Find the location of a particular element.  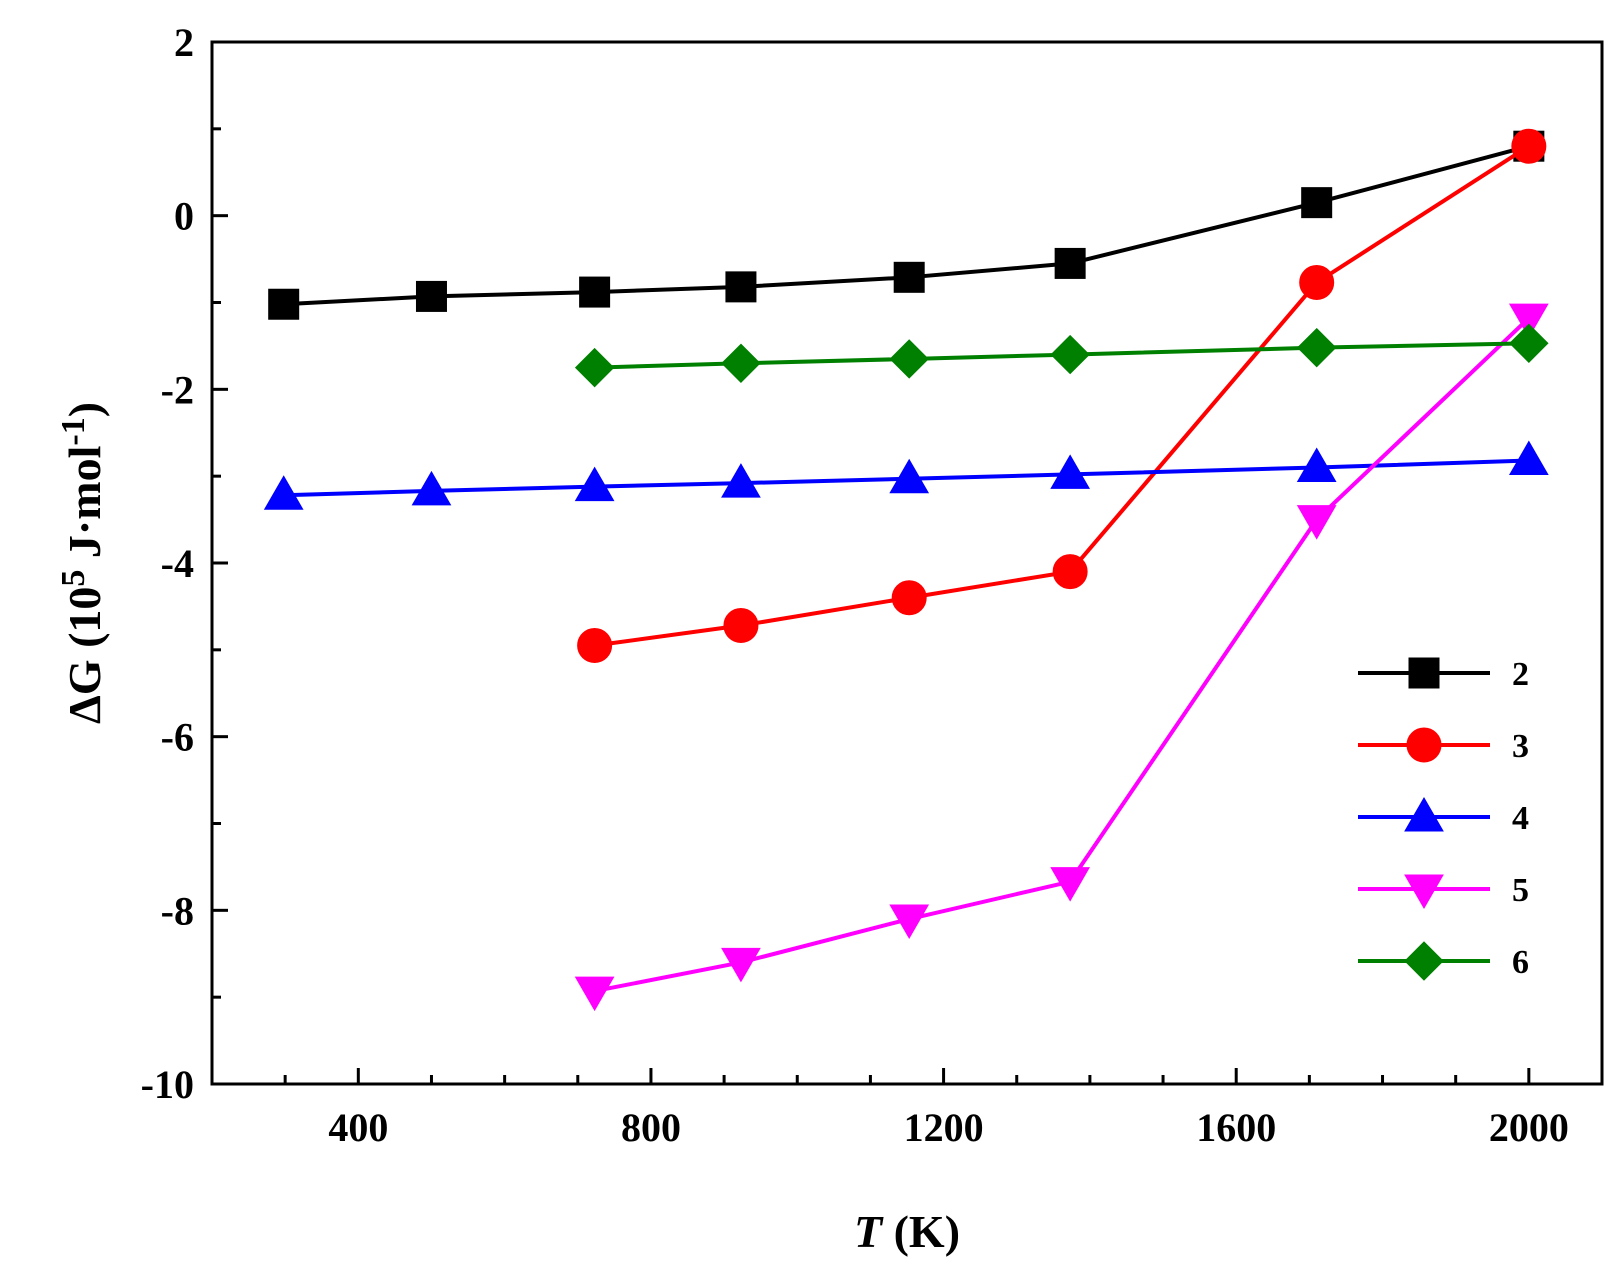

y-axis-label-suffix: ) is located at coordinates (84, 409).